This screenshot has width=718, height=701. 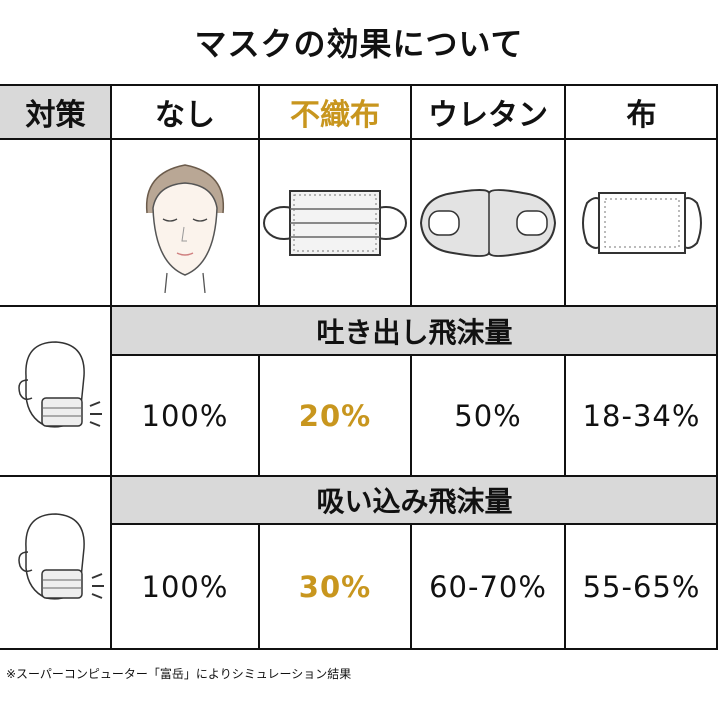 I want to click on nonwoven-mask-icon, so click(x=335, y=222).